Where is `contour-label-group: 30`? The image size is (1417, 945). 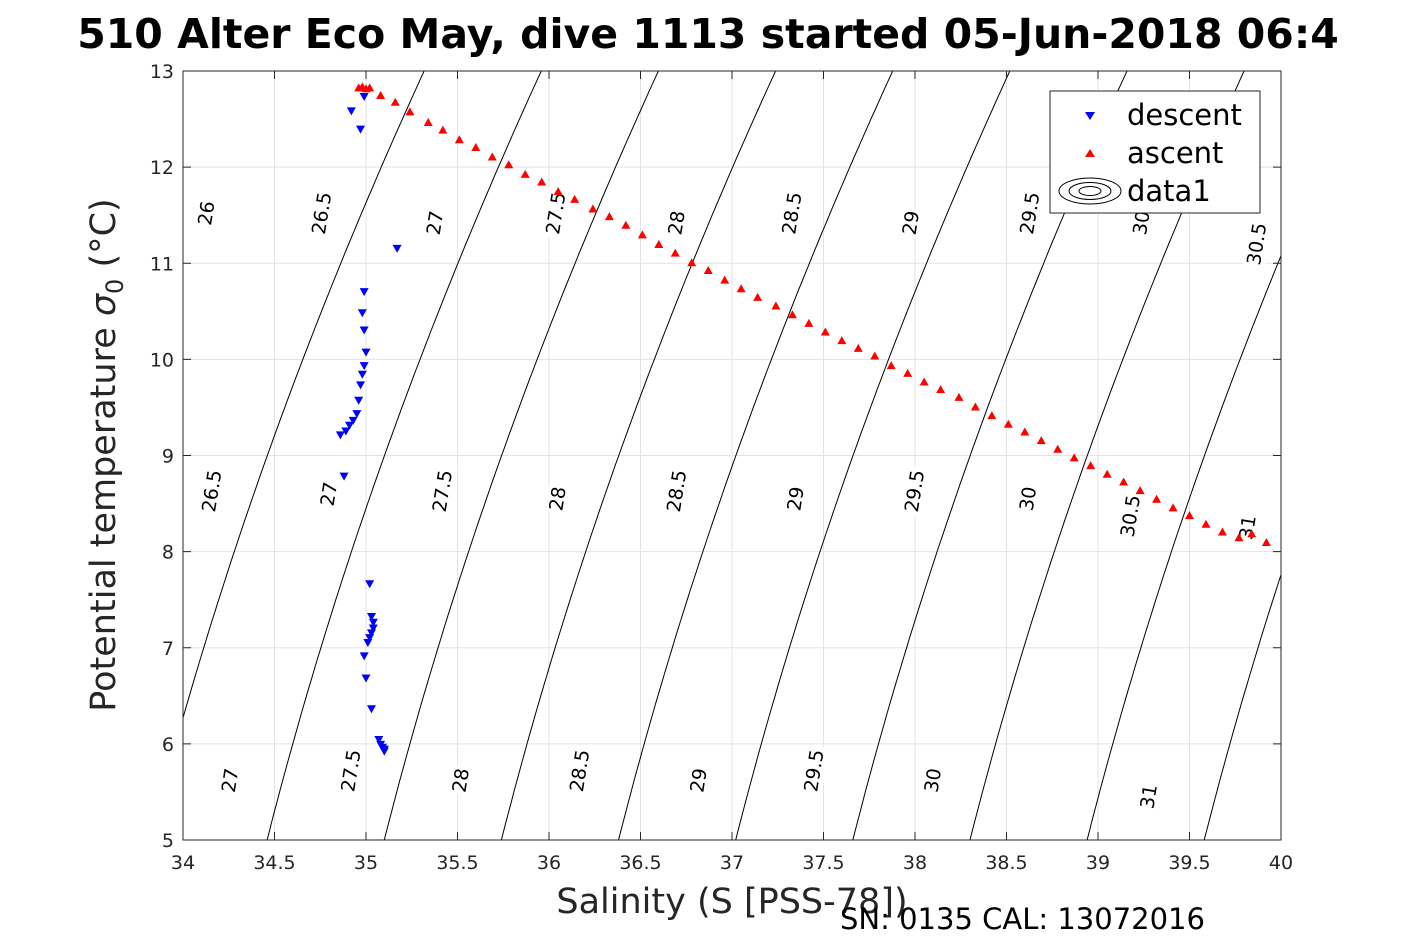
contour-label-group: 30 is located at coordinates (933, 780).